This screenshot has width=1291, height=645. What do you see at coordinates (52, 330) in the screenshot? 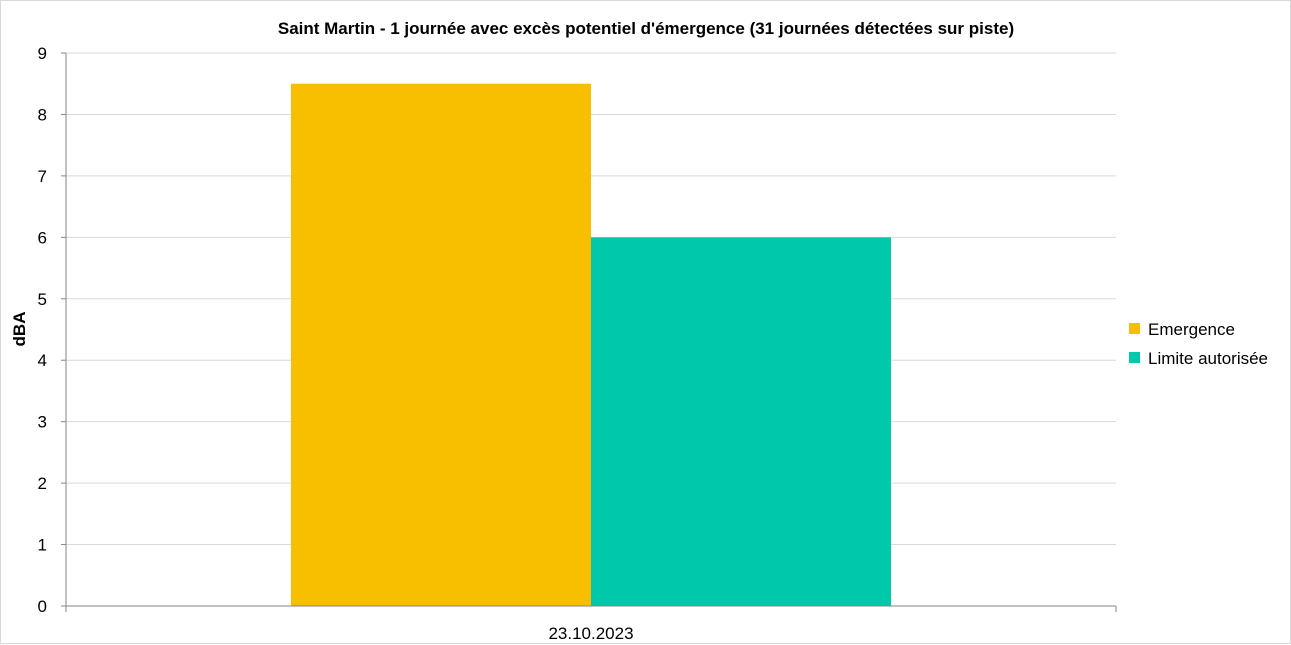
I see `y-axis-ticks: 0 1 2 3 4 5 6 7 8 9` at bounding box center [52, 330].